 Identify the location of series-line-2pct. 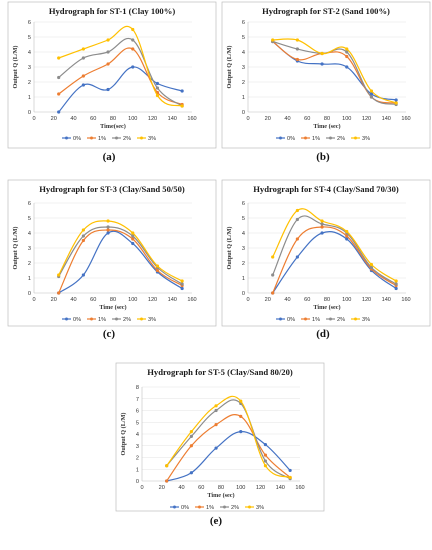
(334, 250).